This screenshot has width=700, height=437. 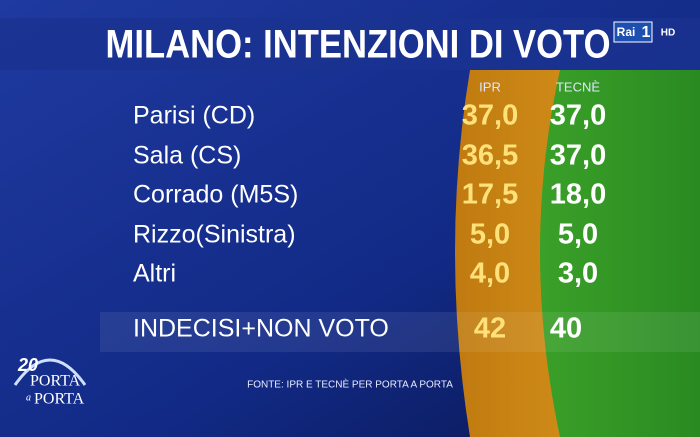 I want to click on channel-number: 1, so click(x=646, y=32).